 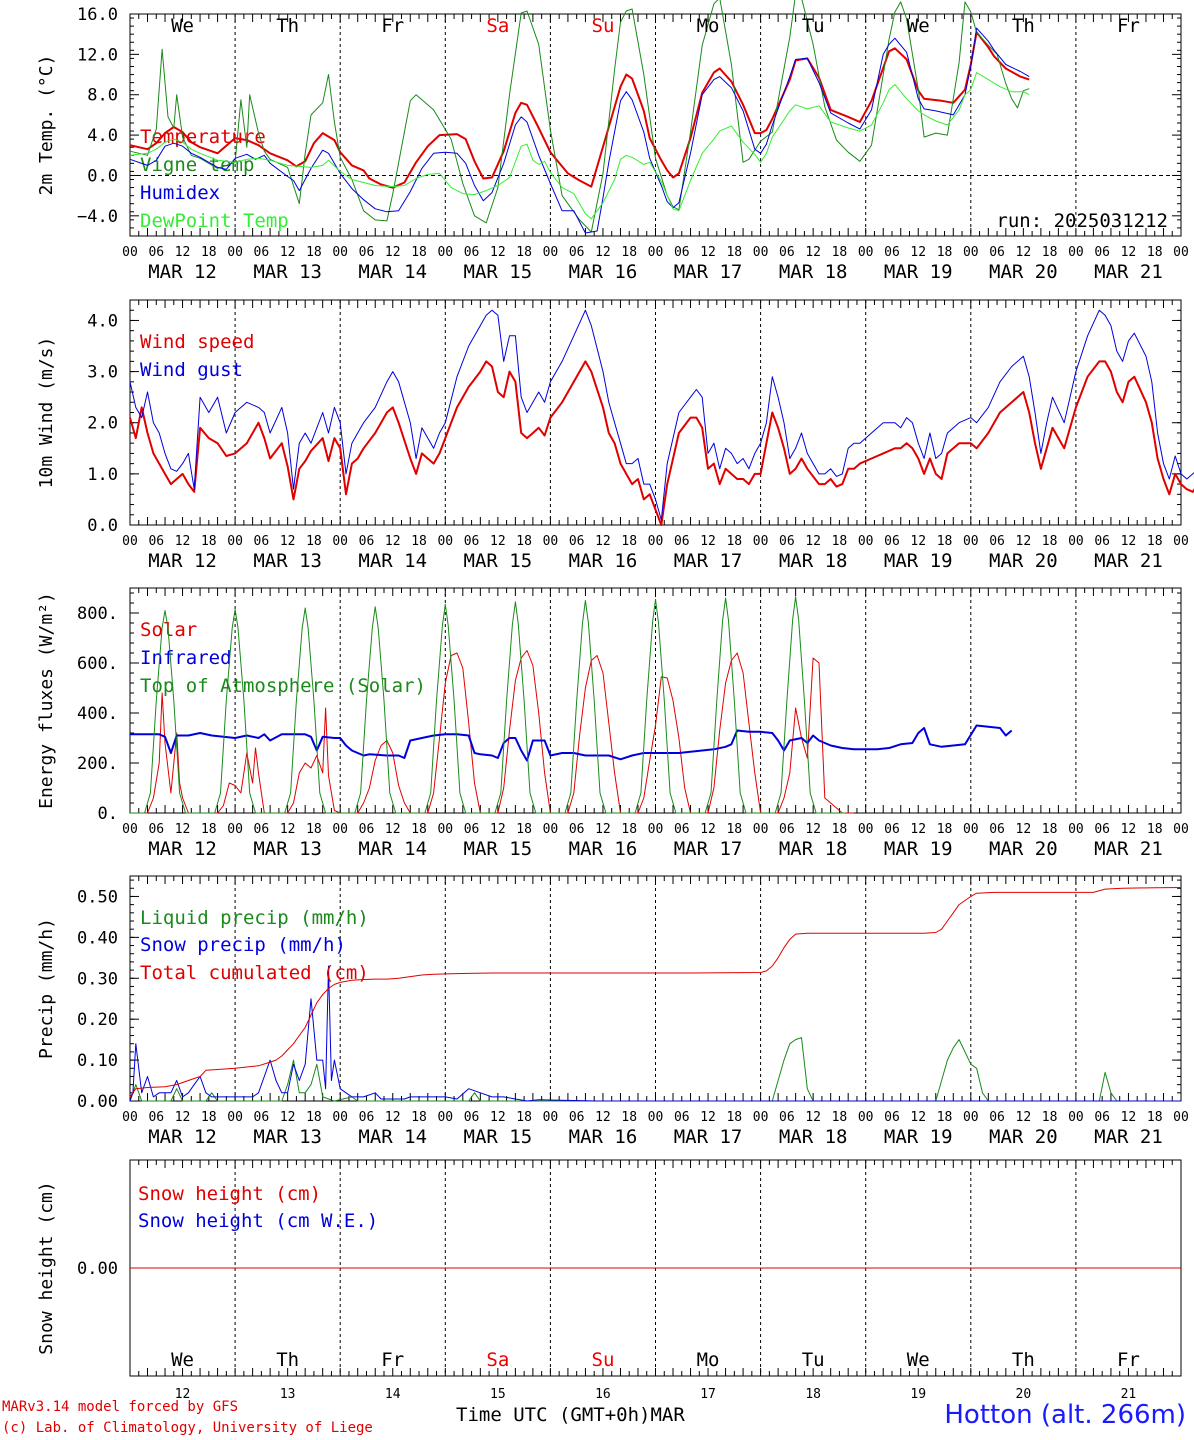 I want to click on date-label: MAR 19, so click(x=918, y=561).